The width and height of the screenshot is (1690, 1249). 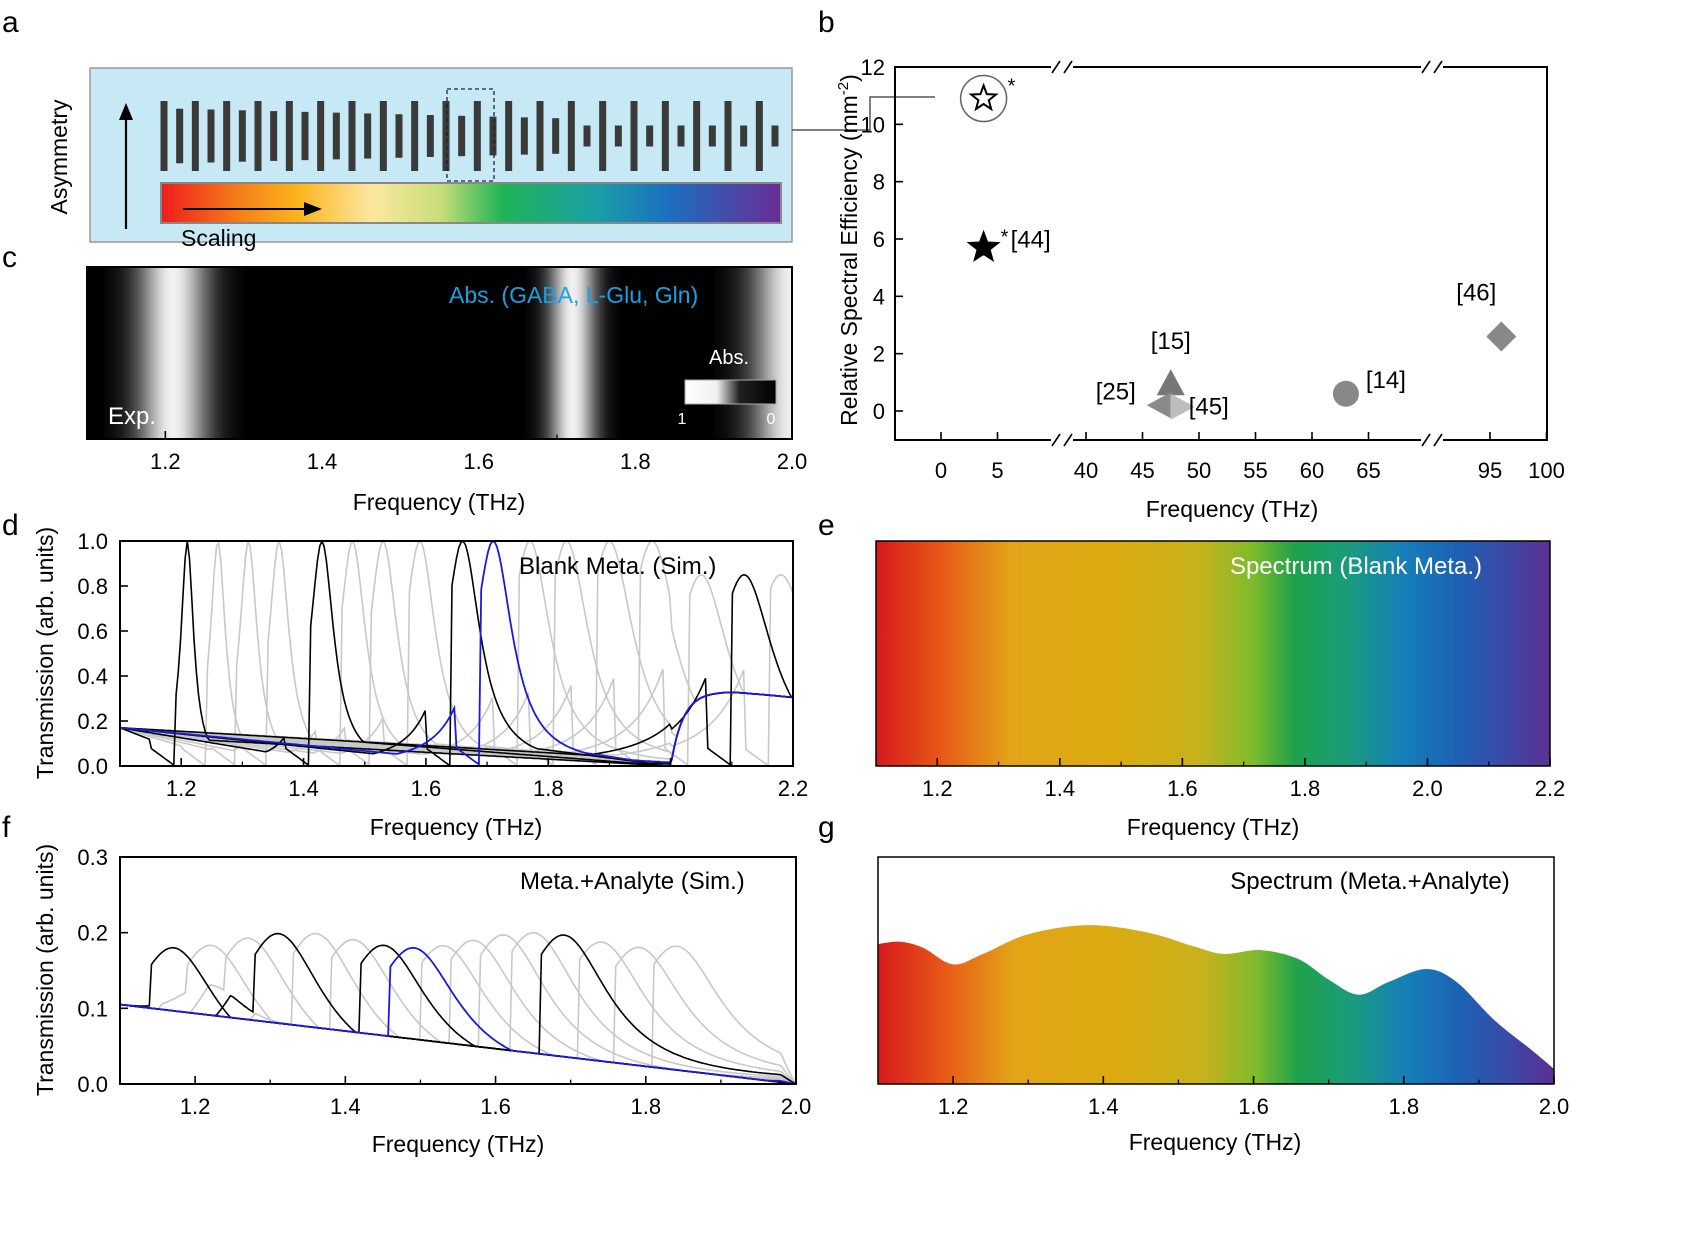 I want to click on asymmetry-label: Asymmetry, so click(x=59, y=157).